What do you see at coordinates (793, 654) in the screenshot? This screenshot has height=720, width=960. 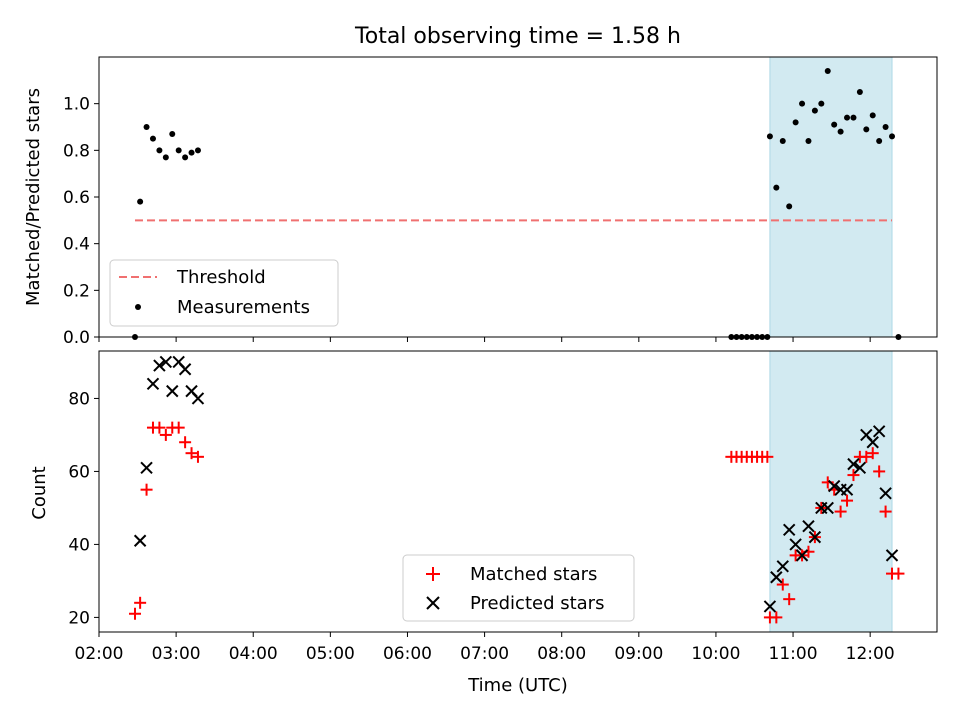 I see `x-tick-label: 11:00` at bounding box center [793, 654].